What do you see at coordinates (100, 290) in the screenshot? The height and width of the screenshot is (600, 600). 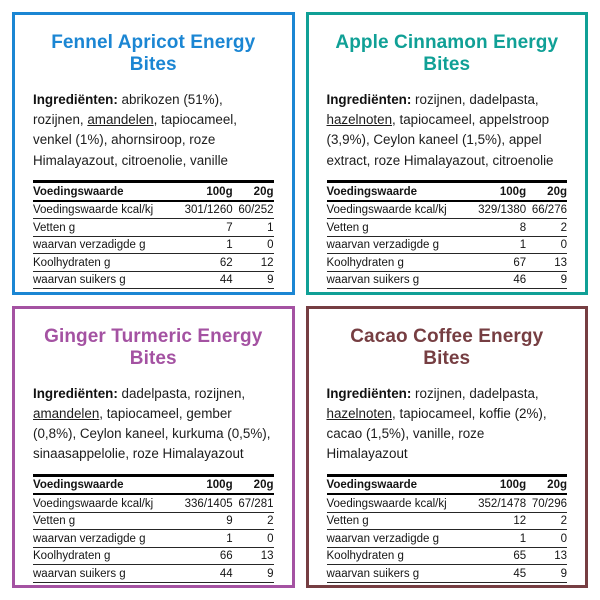 I see `nutrition-cell: Voedingsvezels g` at bounding box center [100, 290].